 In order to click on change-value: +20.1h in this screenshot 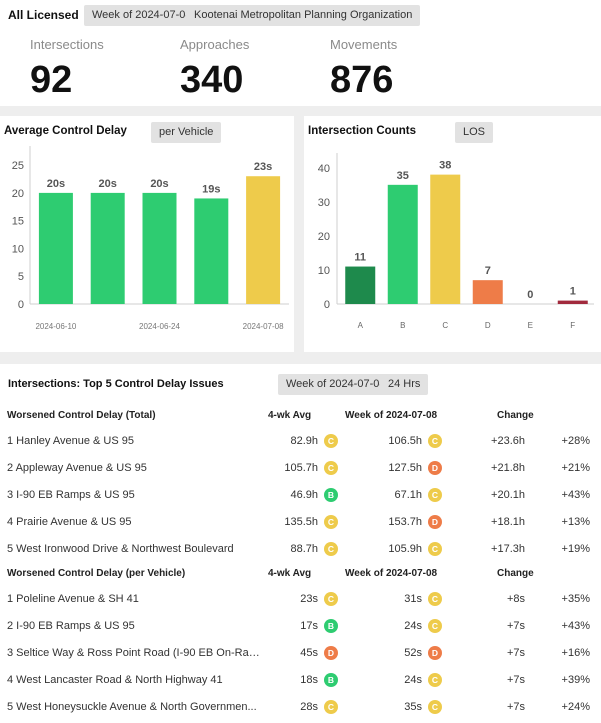, I will do `click(508, 495)`.